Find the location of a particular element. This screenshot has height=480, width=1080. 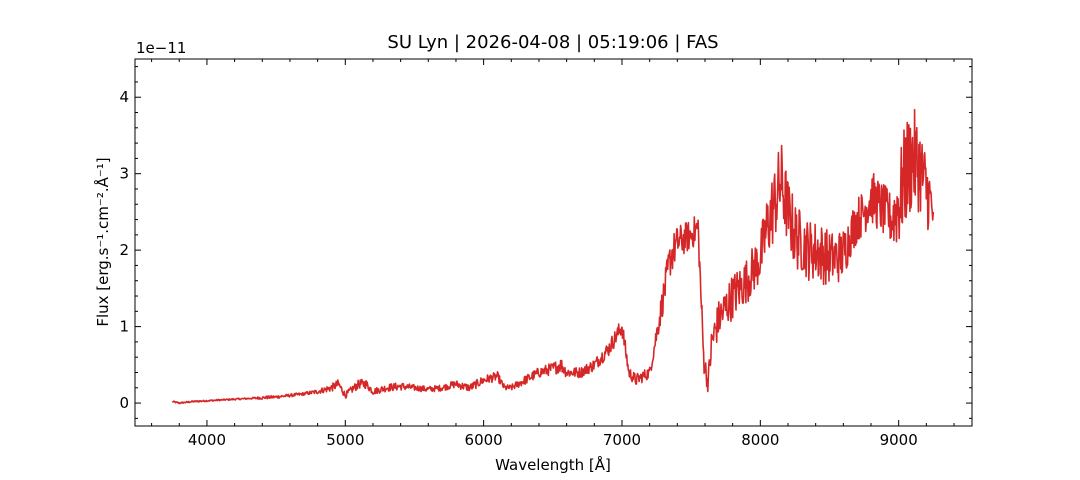

x-axis-label: Wavelength [Å] is located at coordinates (553, 464).